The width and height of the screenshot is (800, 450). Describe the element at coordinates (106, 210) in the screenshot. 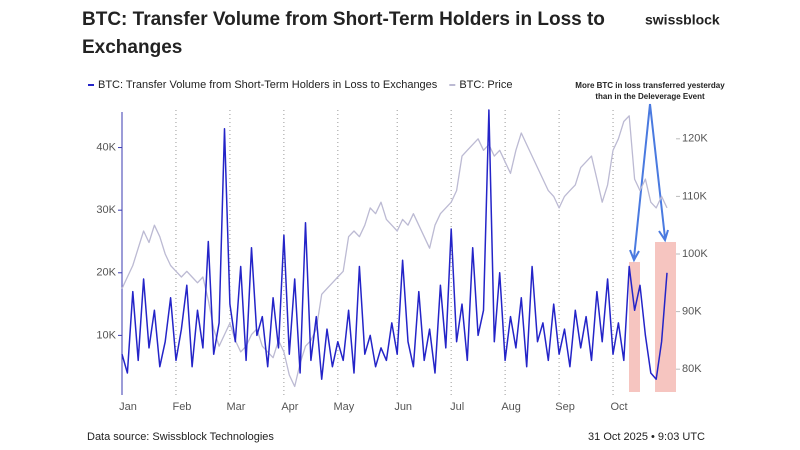

I see `y-tick-label: 30K` at that location.